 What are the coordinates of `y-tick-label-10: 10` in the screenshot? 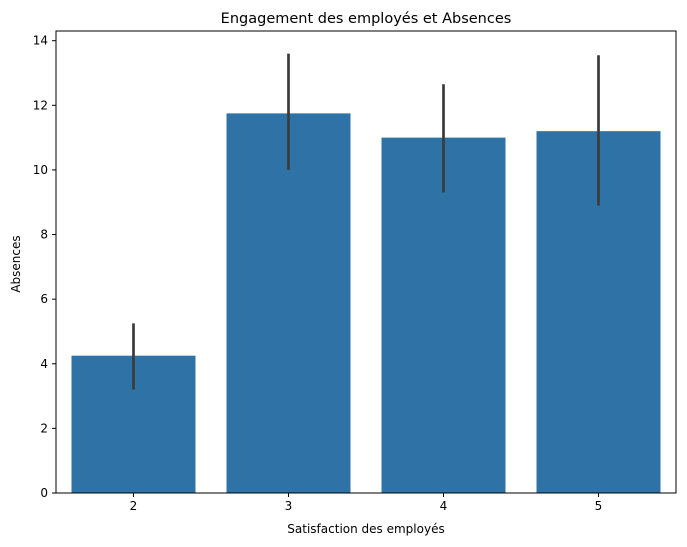 It's located at (40, 170).